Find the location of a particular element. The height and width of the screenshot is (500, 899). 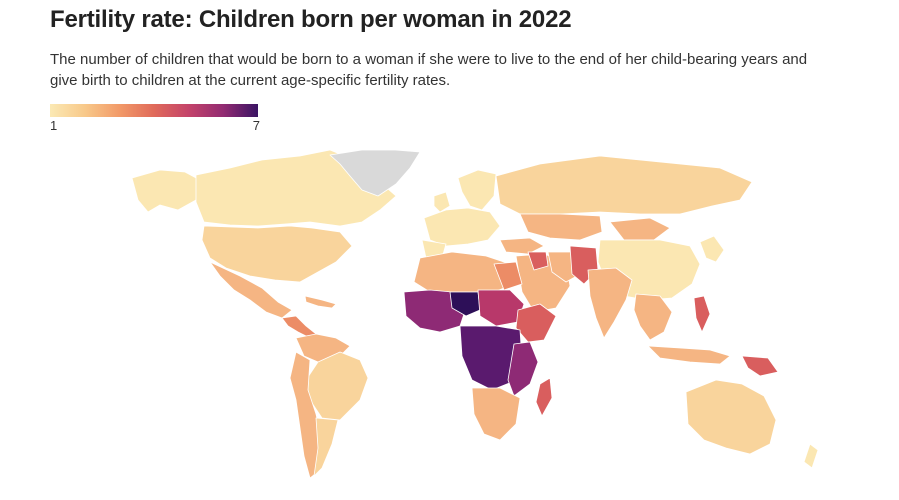

region-russia is located at coordinates (624, 185).